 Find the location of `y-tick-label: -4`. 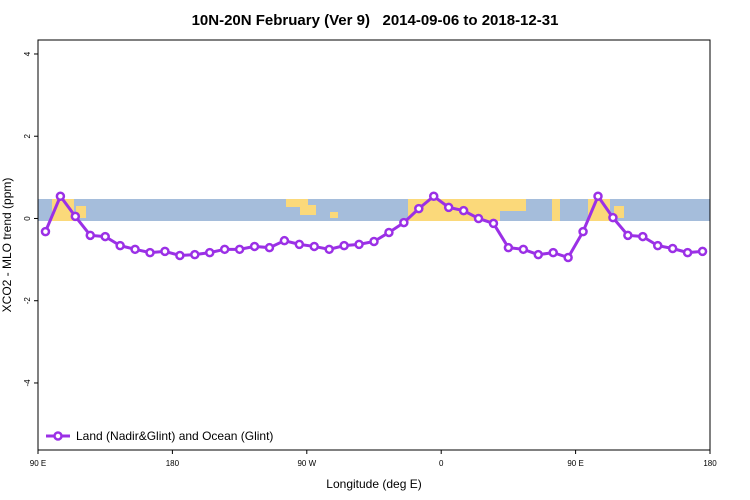

y-tick-label: -4 is located at coordinates (27, 383).